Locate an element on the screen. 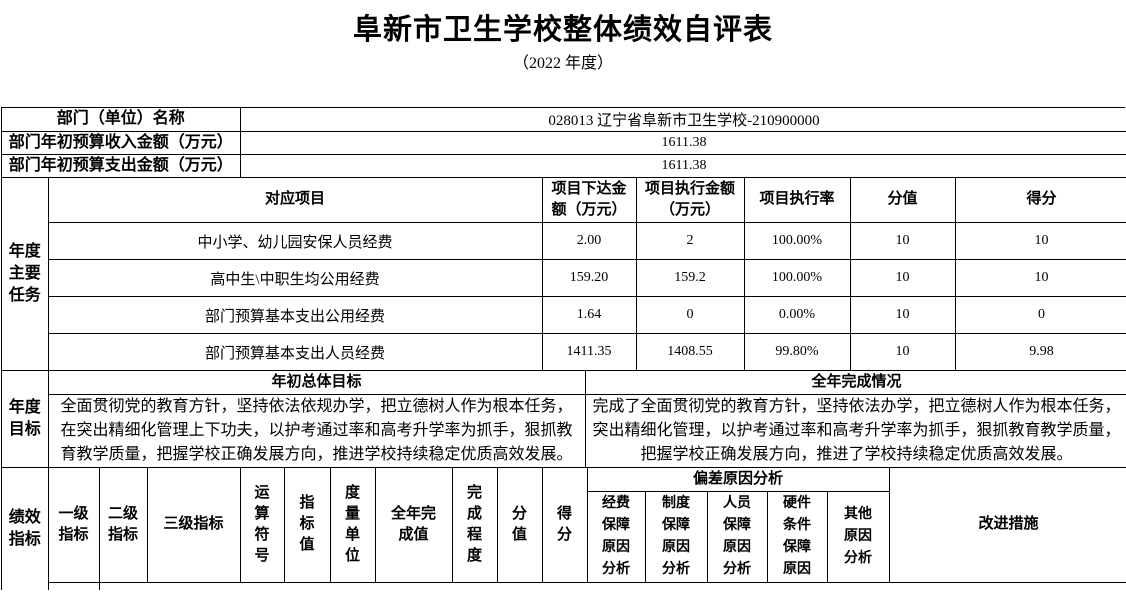  budget-income-value: 1611.38 is located at coordinates (683, 143).